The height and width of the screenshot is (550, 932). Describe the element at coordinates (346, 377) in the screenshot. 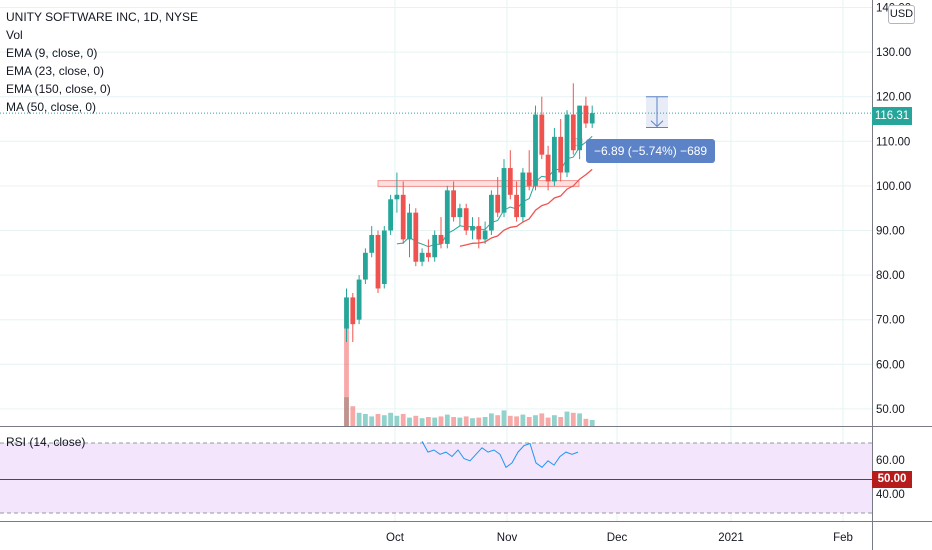

I see `ipo-volume-bar` at that location.